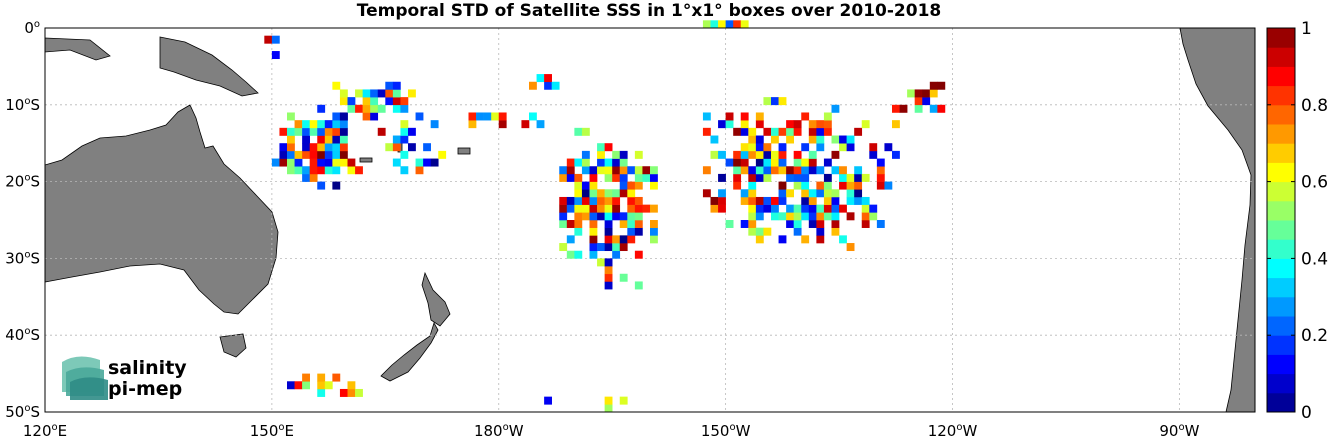  Describe the element at coordinates (161, 209) in the screenshot. I see `australia-landmass` at that location.